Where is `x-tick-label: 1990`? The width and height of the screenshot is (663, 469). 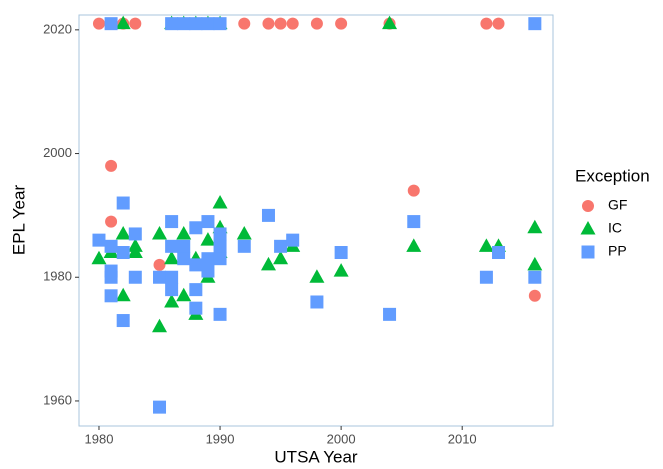 x-tick-label: 1990 is located at coordinates (220, 438).